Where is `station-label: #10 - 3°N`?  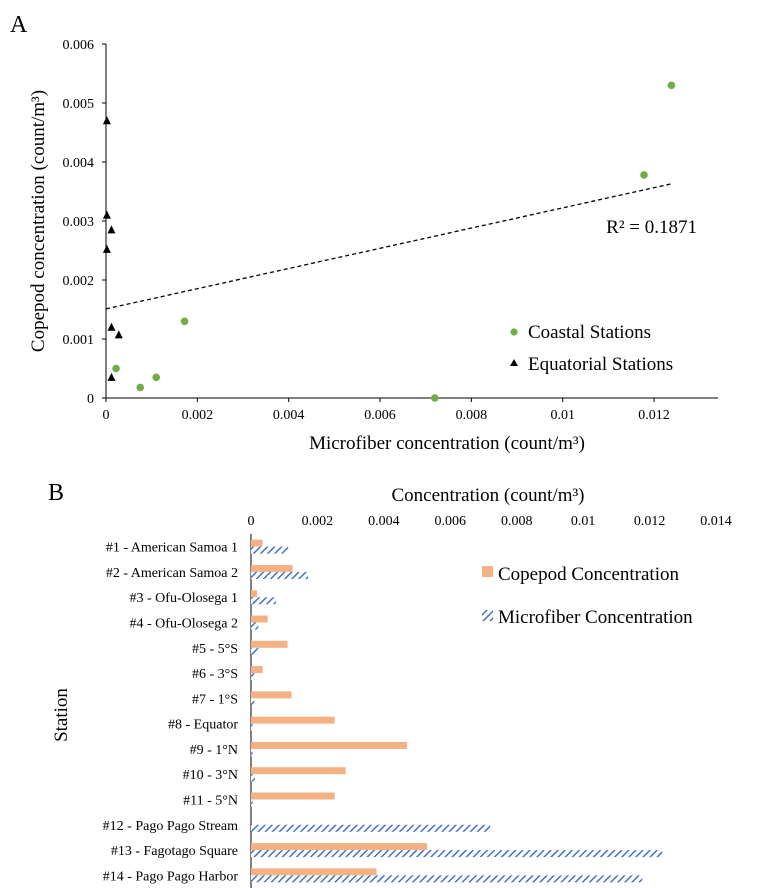 station-label: #10 - 3°N is located at coordinates (210, 775).